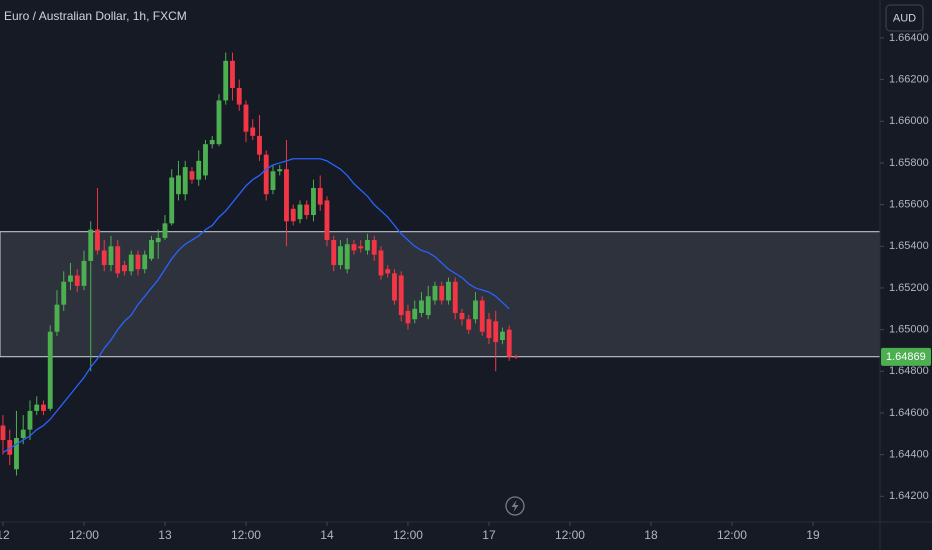 The height and width of the screenshot is (550, 932). What do you see at coordinates (909, 330) in the screenshot?
I see `y-tick-label: 1.65000` at bounding box center [909, 330].